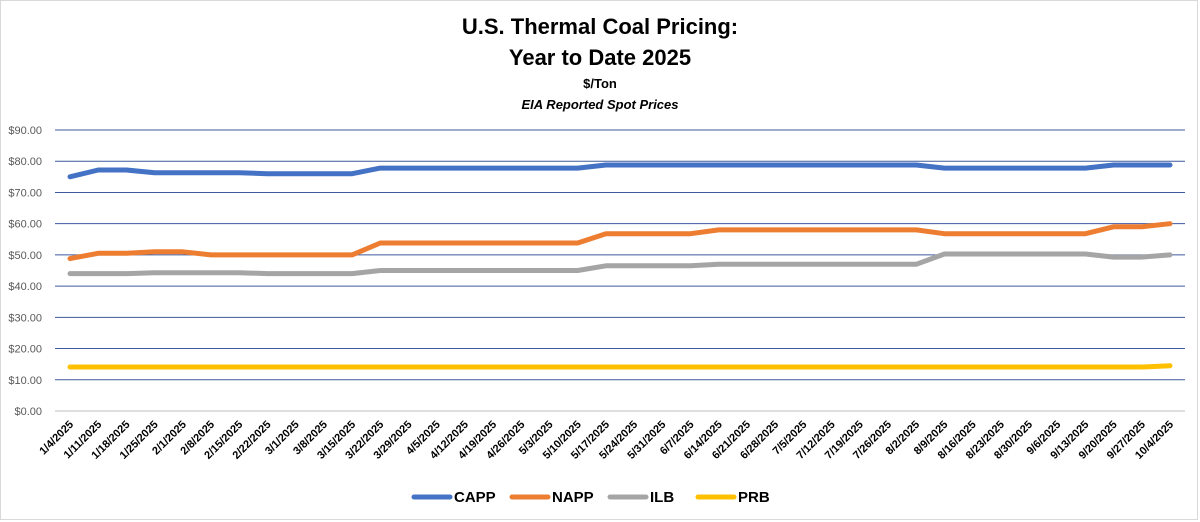  I want to click on legend-label-napp: NAPP, so click(573, 497).